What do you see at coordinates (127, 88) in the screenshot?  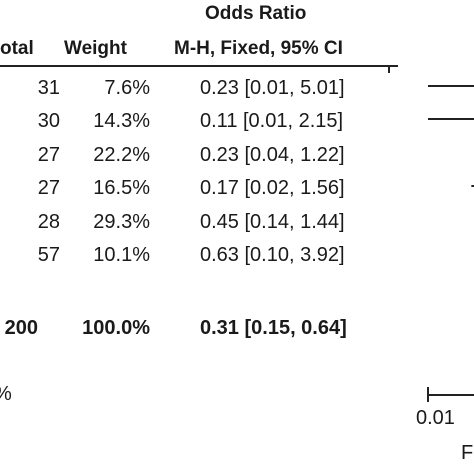 I see `row-weight: 7.6%` at bounding box center [127, 88].